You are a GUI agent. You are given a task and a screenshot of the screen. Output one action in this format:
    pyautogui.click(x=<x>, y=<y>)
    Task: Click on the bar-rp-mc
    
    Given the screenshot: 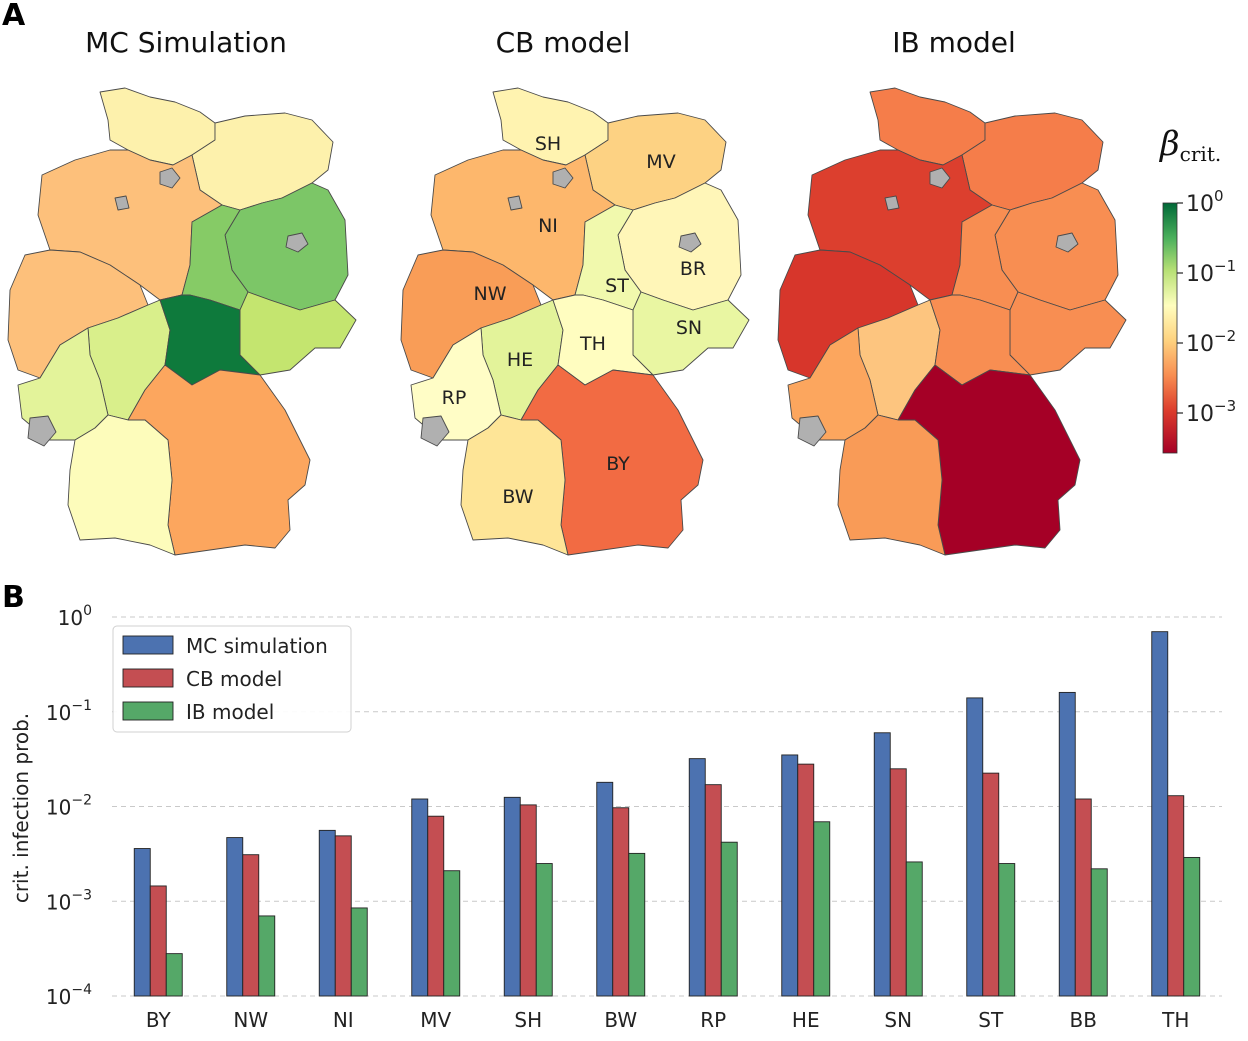 What is the action you would take?
    pyautogui.click(x=697, y=877)
    